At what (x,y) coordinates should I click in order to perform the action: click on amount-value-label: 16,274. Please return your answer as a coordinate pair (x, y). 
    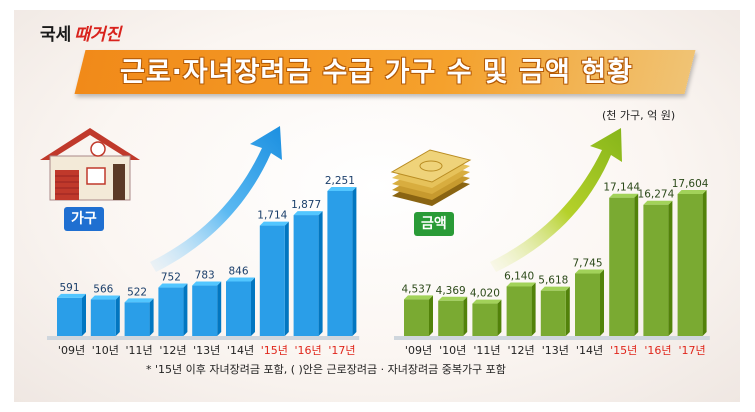
    Looking at the image, I should click on (656, 195).